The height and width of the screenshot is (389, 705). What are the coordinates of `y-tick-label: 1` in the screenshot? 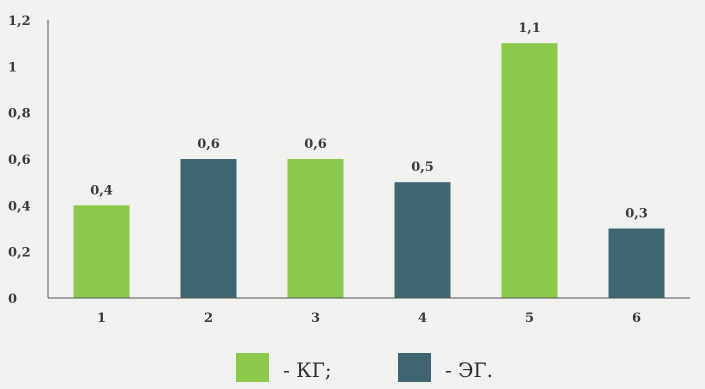 It's located at (12, 67).